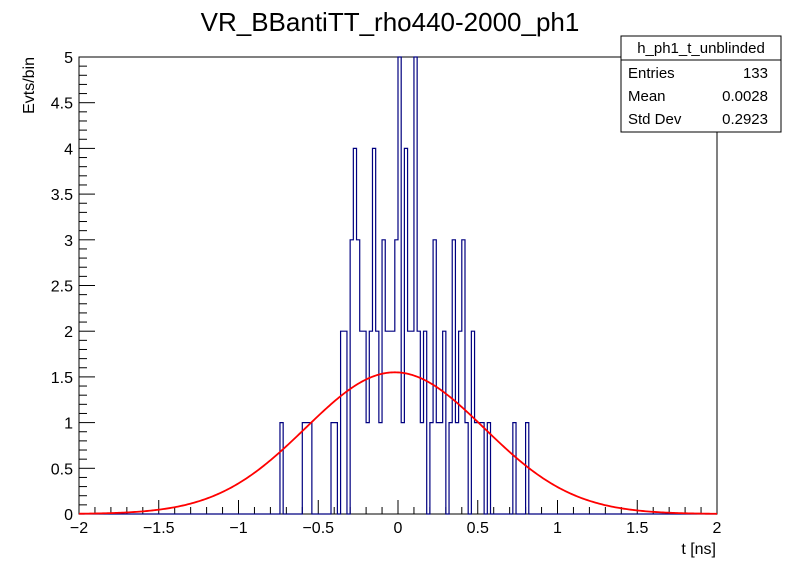 This screenshot has width=796, height=572. I want to click on stats-box-border, so click(701, 84).